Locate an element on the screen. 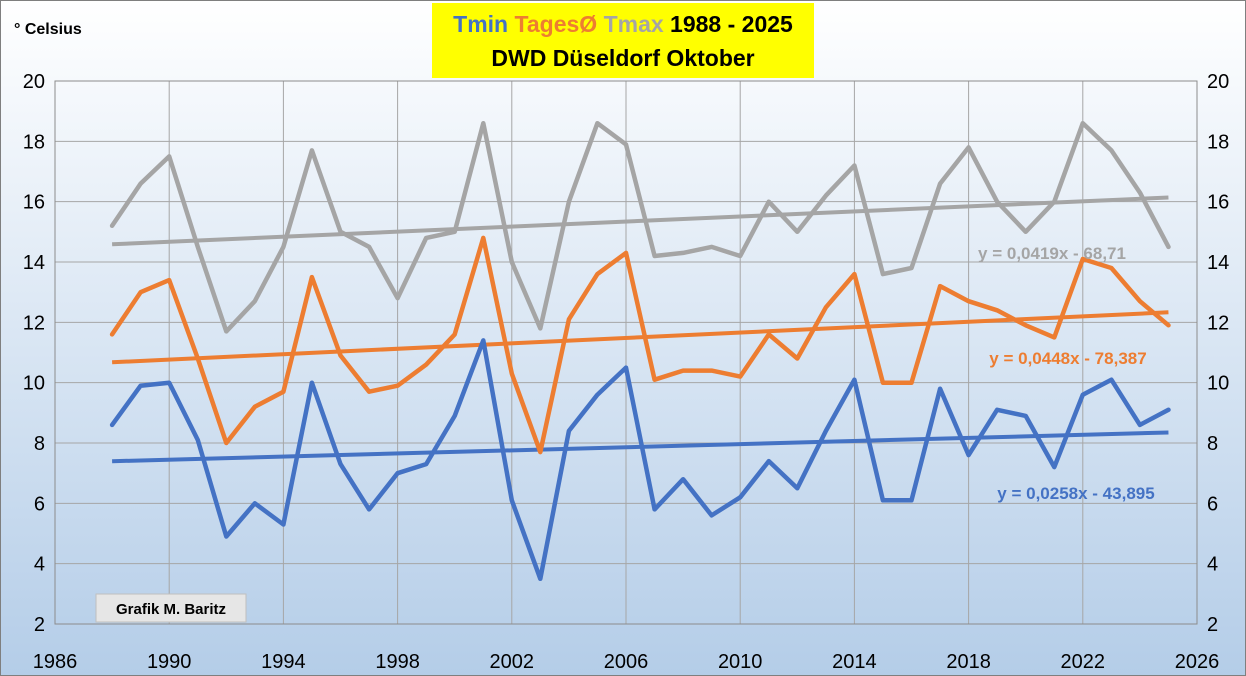 The image size is (1246, 676). x-tick-label: 1994 is located at coordinates (283, 662).